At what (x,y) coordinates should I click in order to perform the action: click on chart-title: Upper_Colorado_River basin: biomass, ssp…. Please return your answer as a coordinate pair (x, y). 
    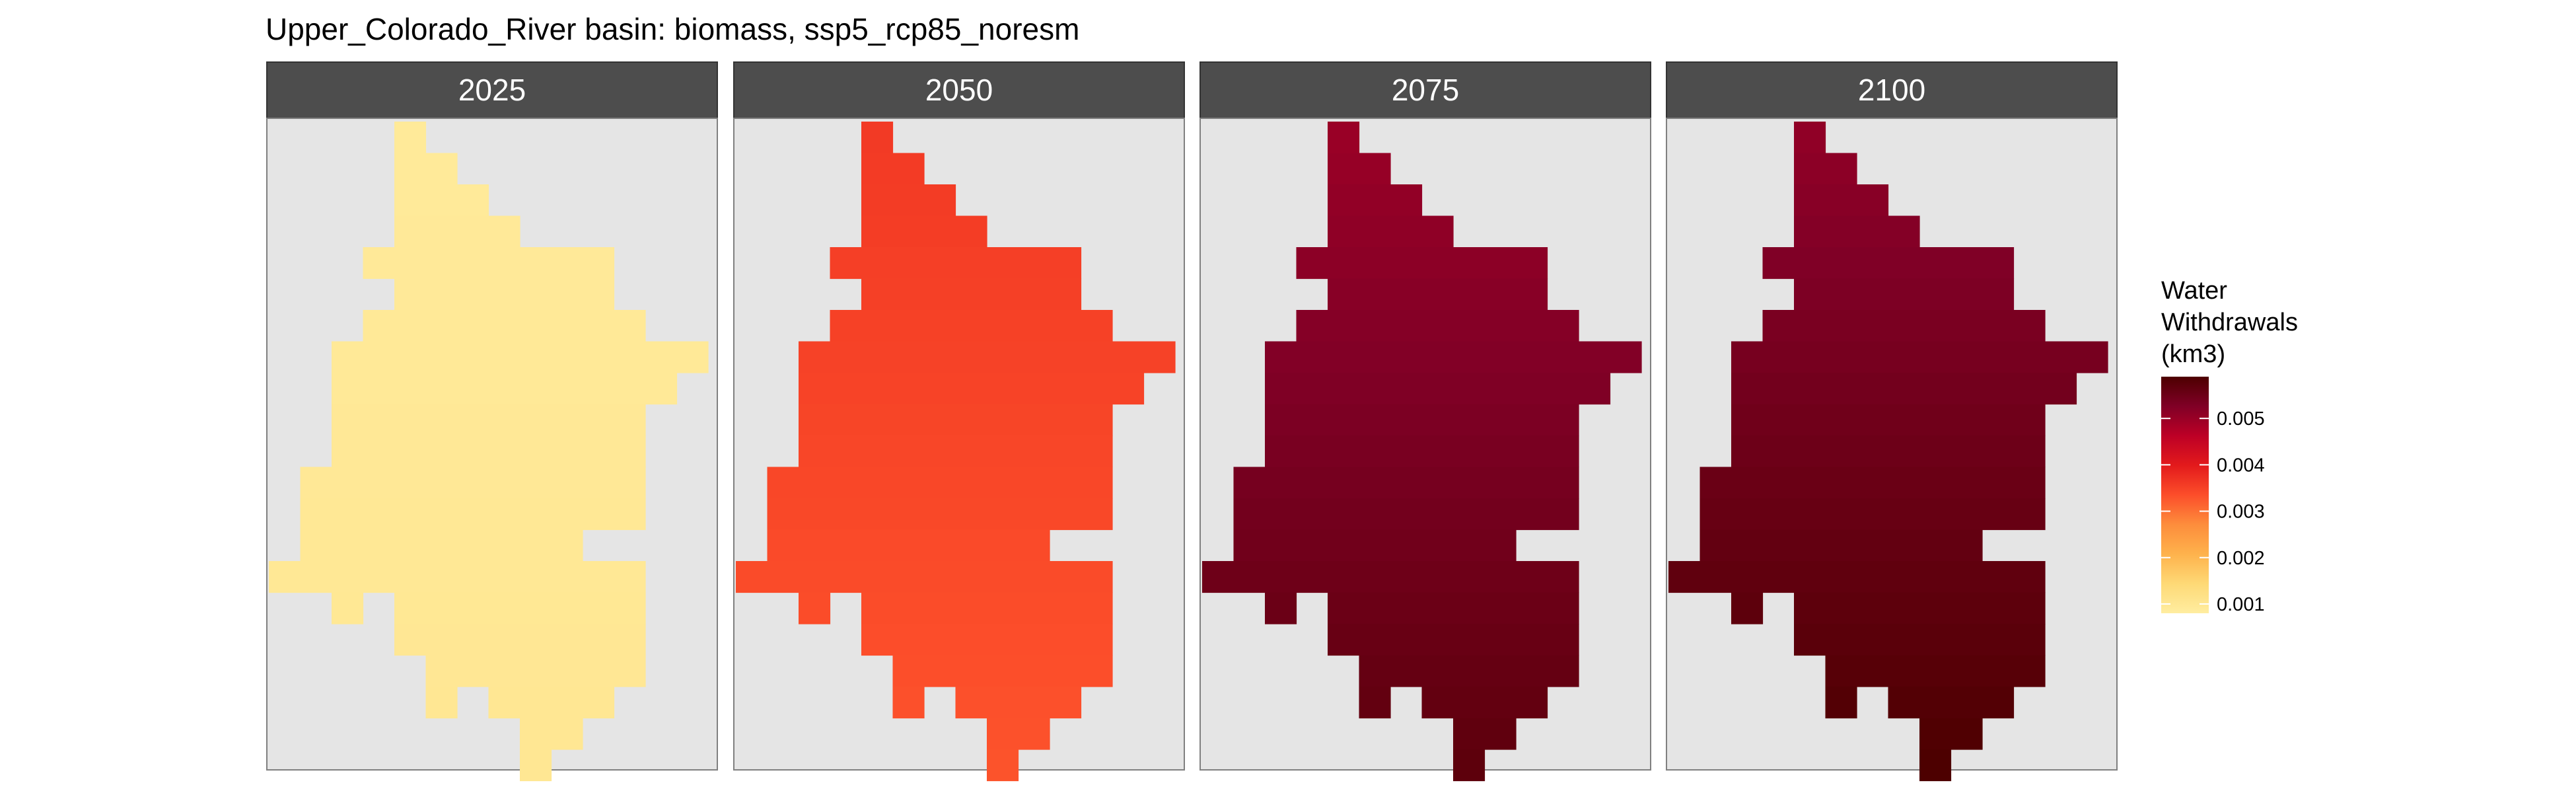
    Looking at the image, I should click on (673, 29).